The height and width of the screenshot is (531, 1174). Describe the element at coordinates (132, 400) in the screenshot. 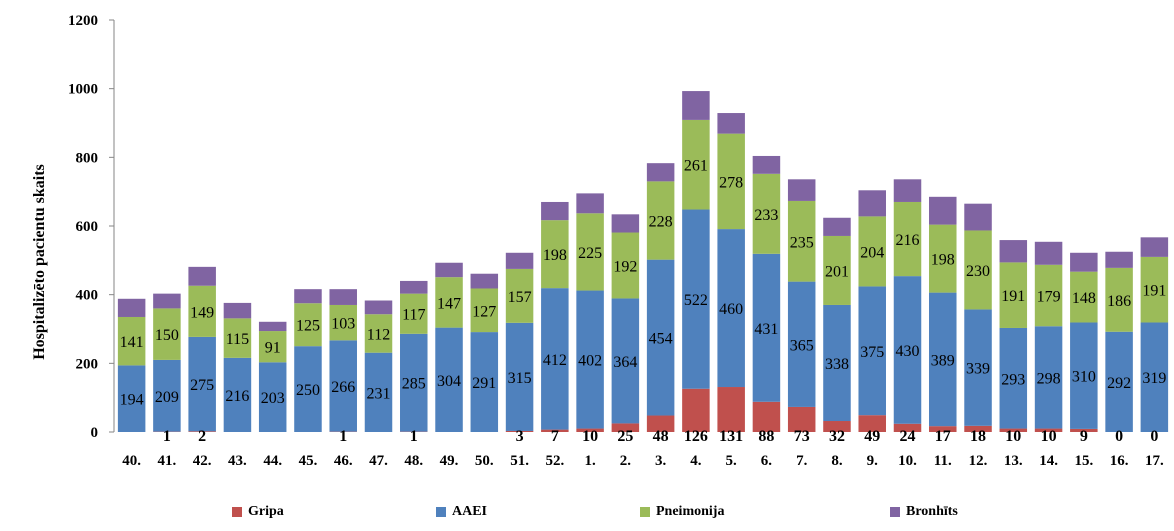

I see `data-label-aaei: 194` at that location.